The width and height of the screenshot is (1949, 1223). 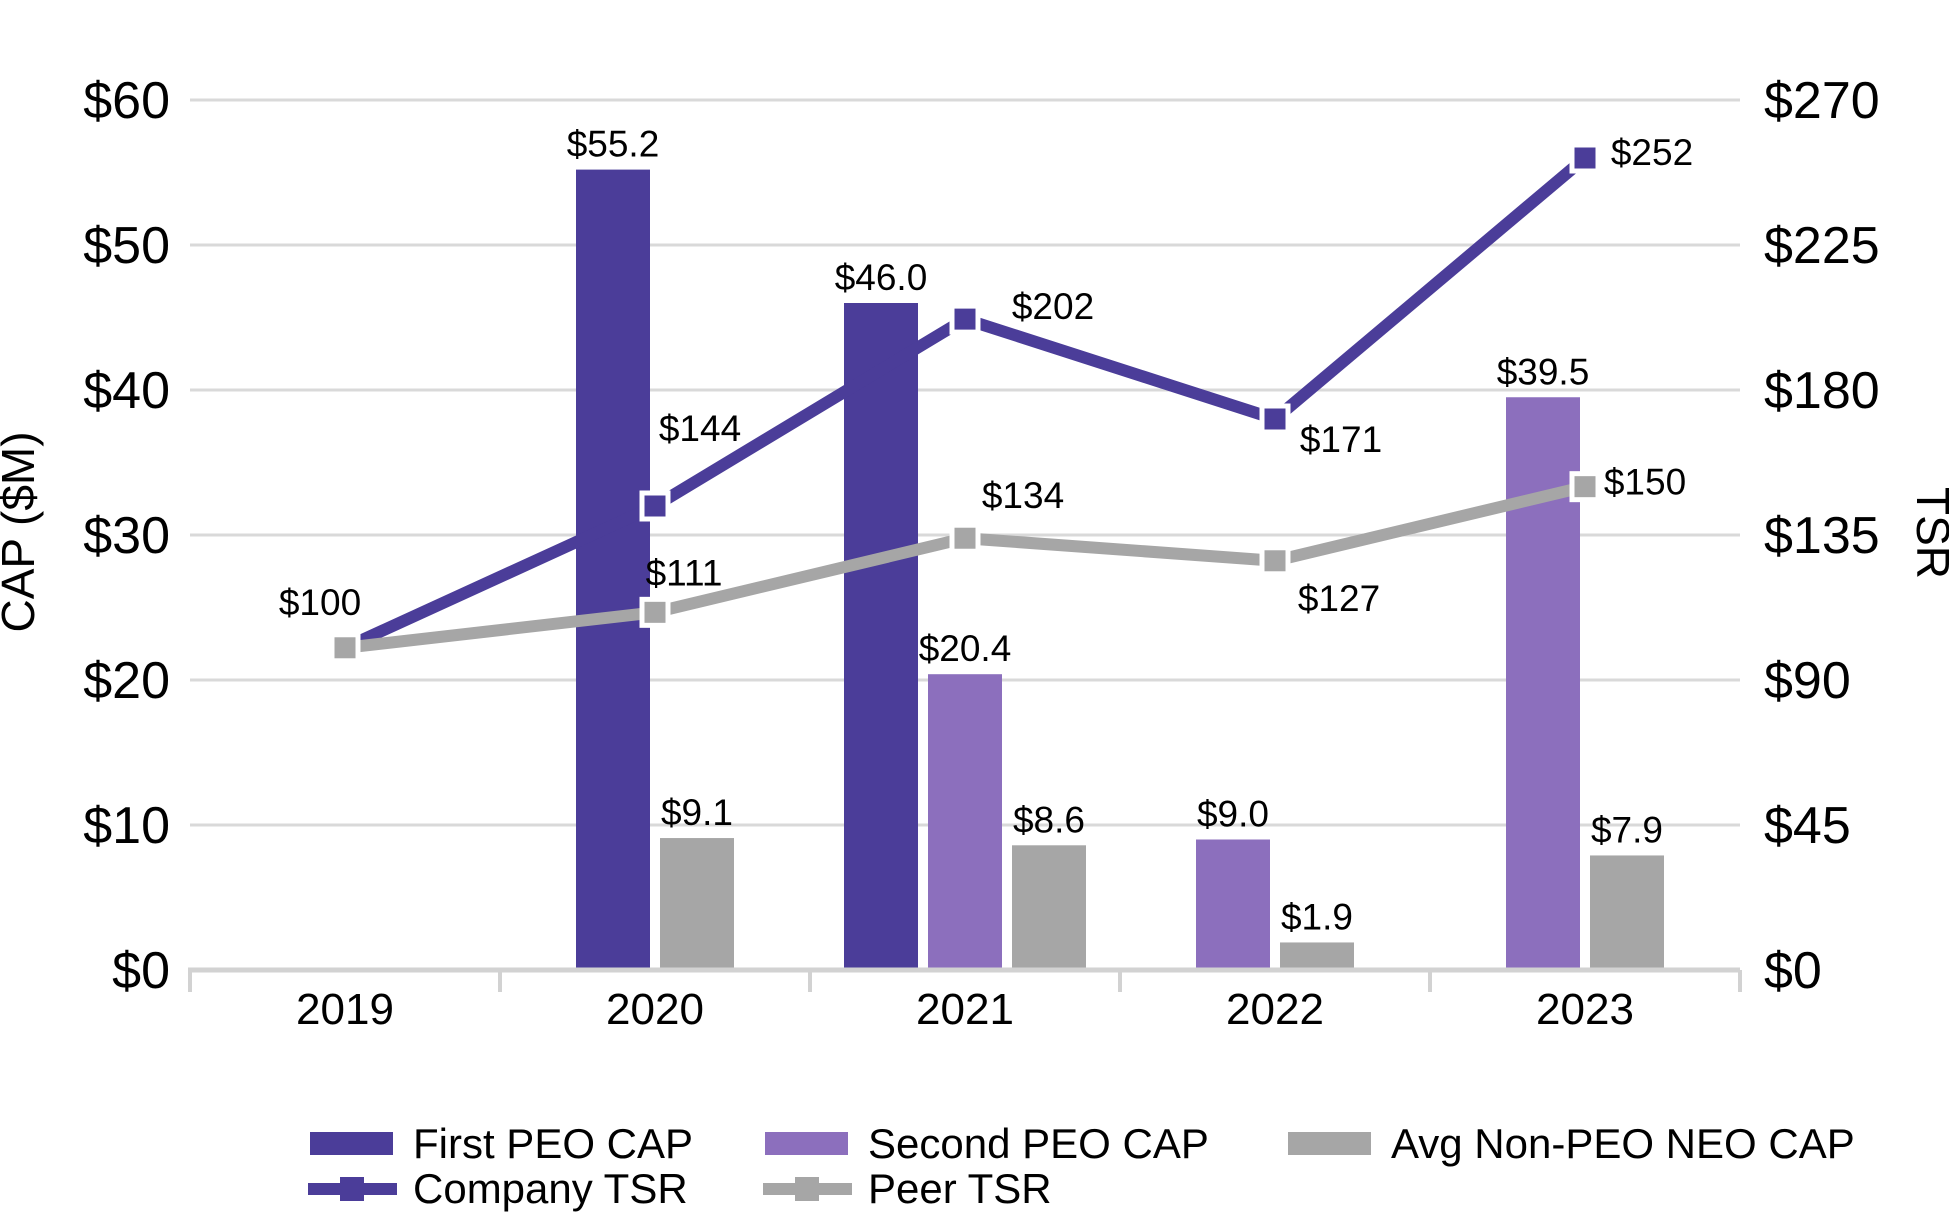 What do you see at coordinates (697, 812) in the screenshot?
I see `bar-label-avg-non-peo-neo-cap-2020: $9.1` at bounding box center [697, 812].